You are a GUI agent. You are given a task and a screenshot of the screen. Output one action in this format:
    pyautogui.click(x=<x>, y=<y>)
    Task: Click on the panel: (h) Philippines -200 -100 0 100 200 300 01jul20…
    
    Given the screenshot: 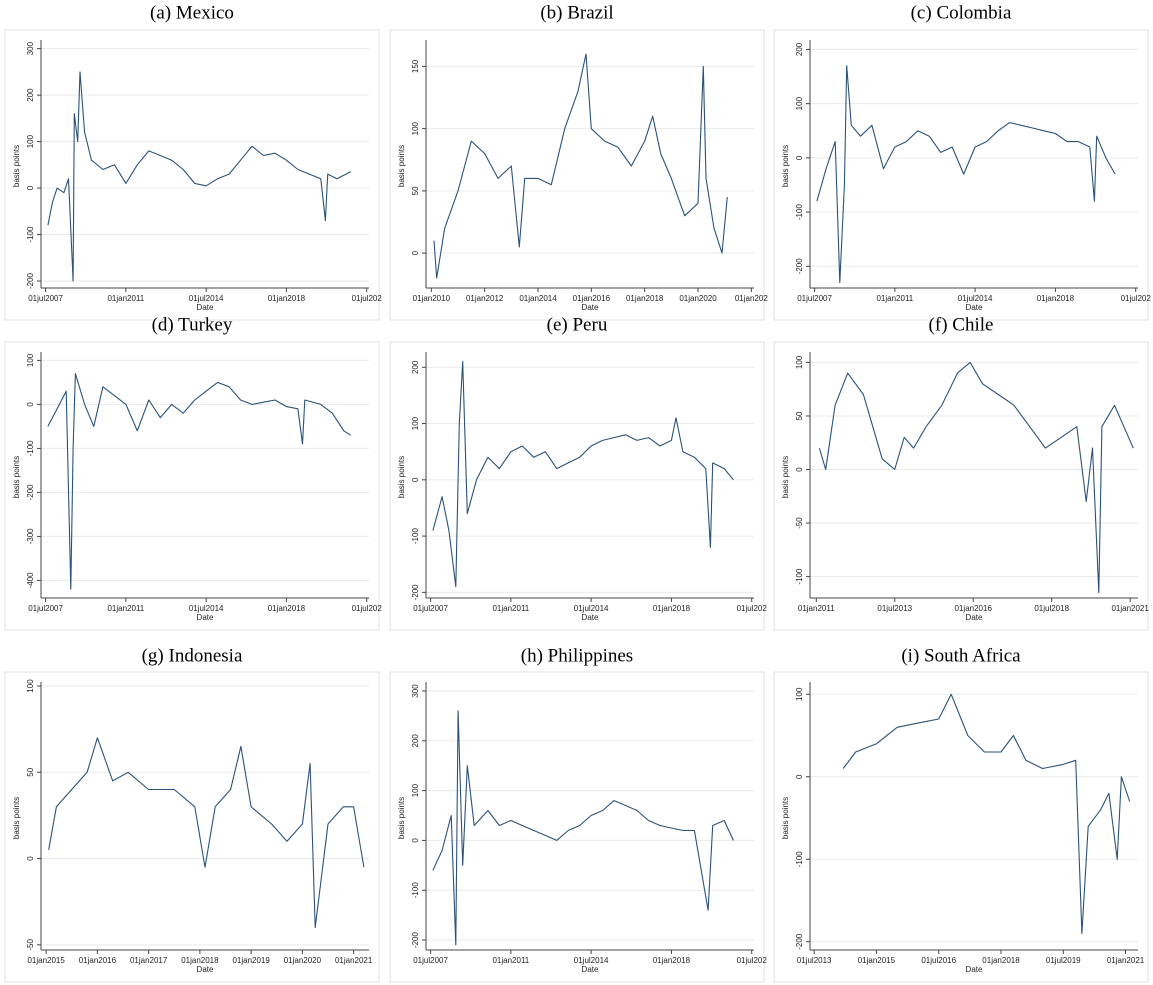 What is the action you would take?
    pyautogui.click(x=578, y=814)
    